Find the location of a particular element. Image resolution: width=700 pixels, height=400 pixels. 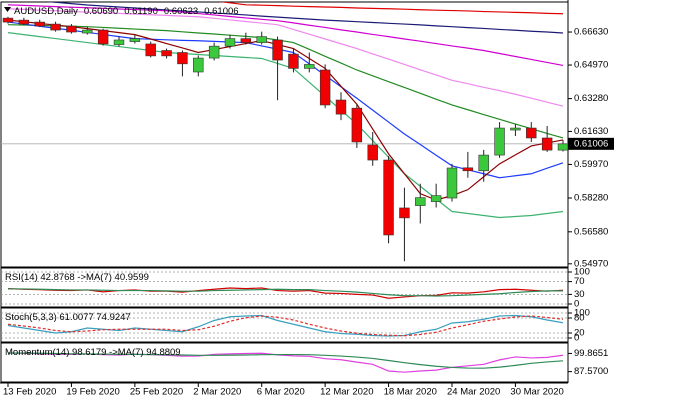

current-price-box is located at coordinates (591, 143).